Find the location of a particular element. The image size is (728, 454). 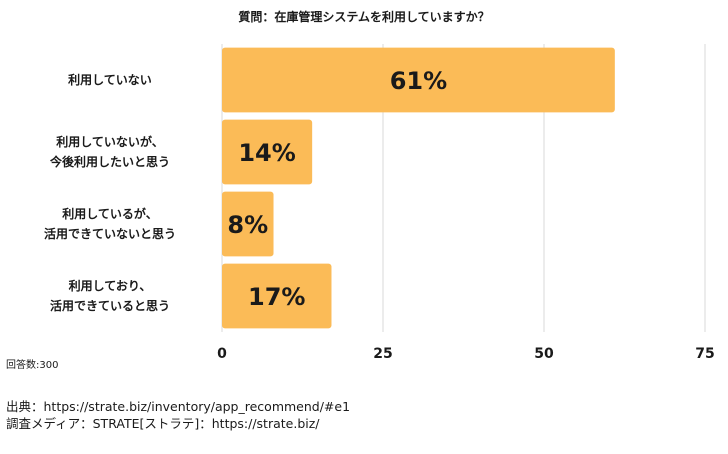

data-label: 61% is located at coordinates (418, 81).